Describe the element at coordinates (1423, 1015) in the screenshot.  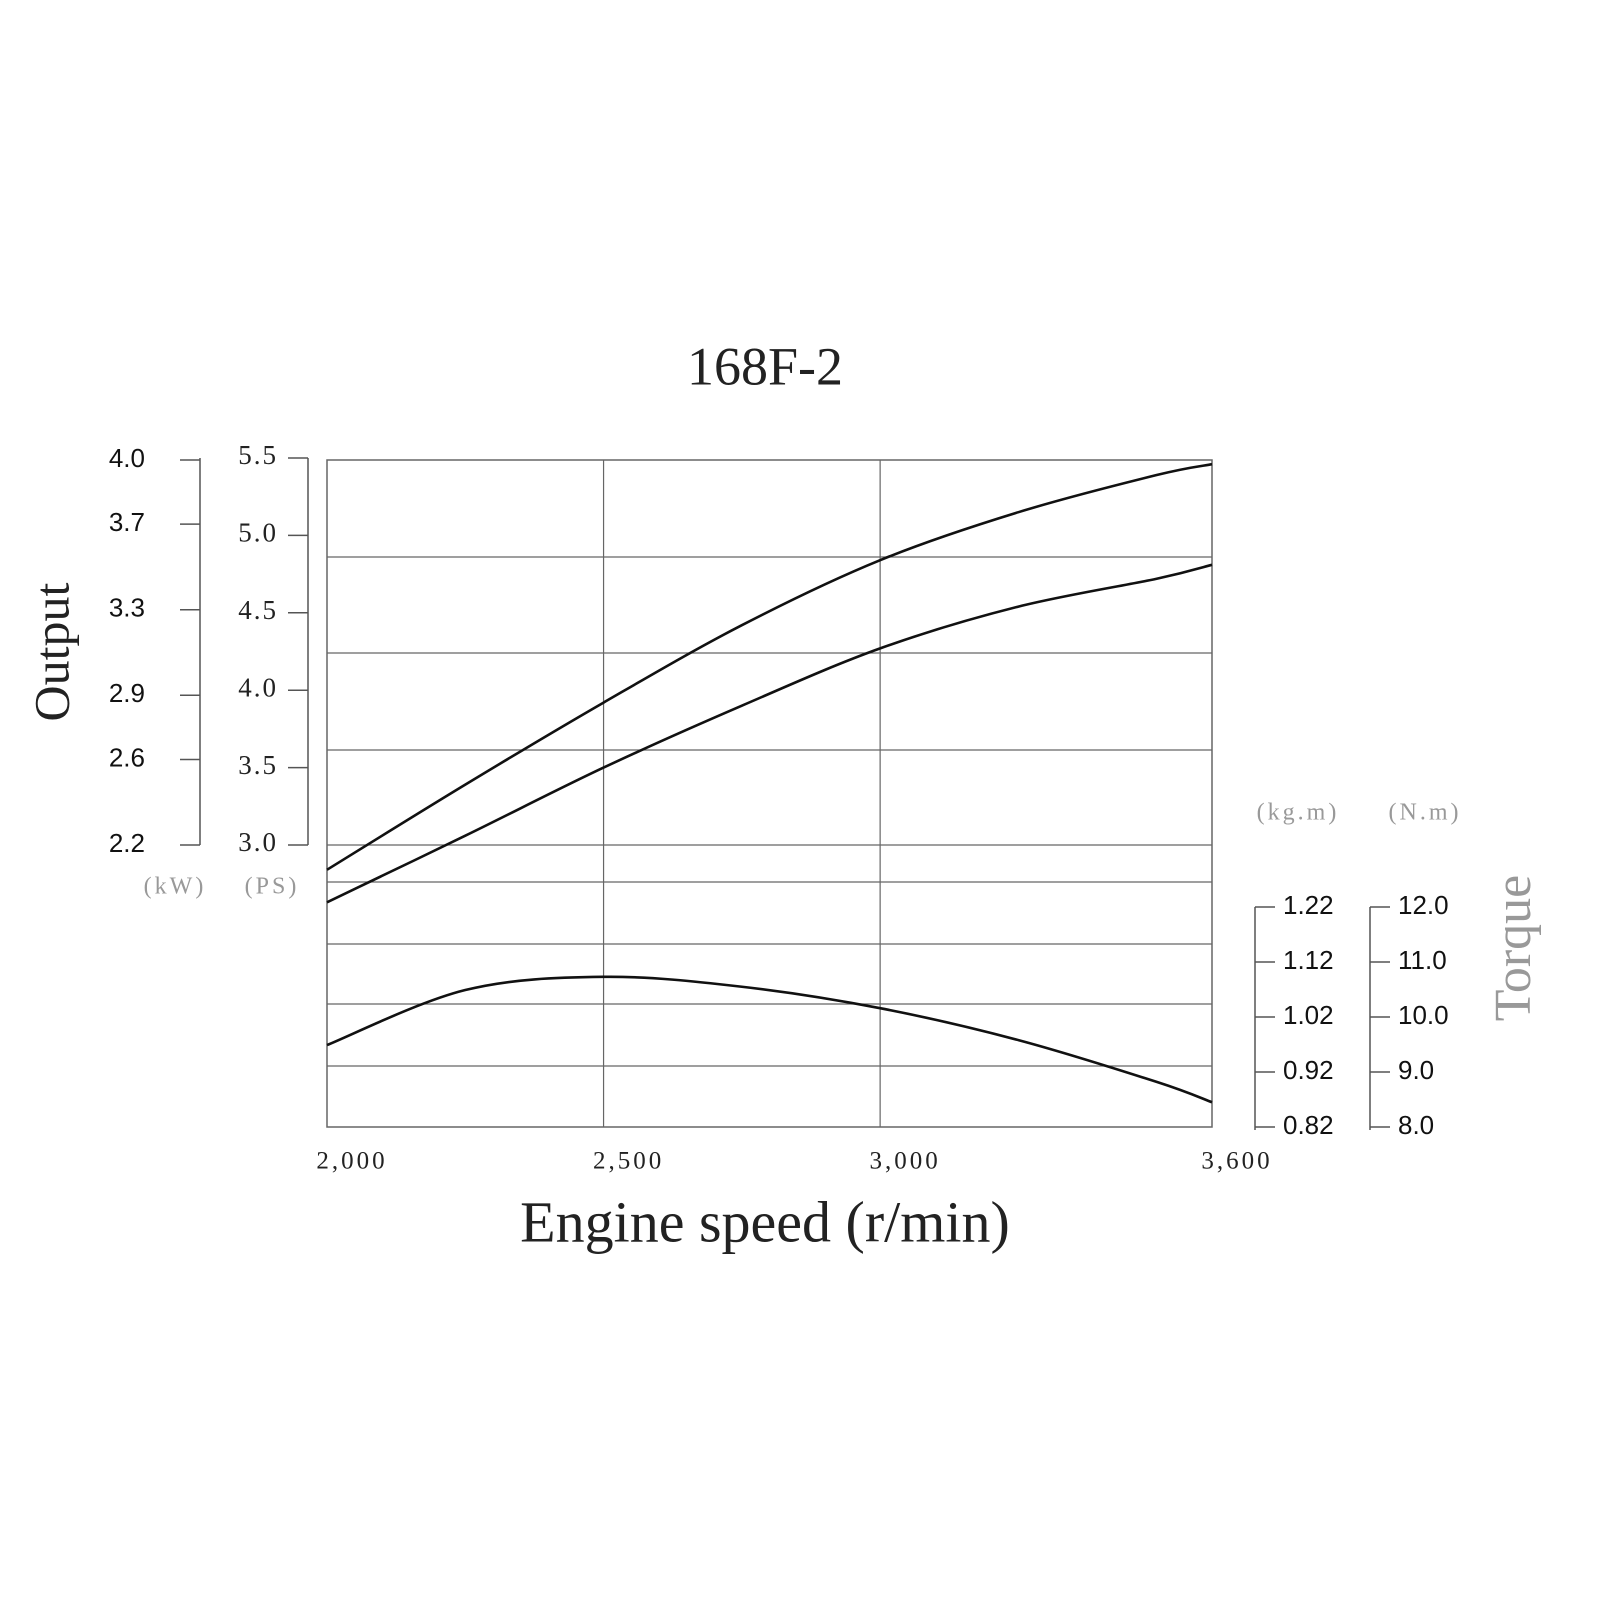
I see `y-tick-label: 10.0` at that location.